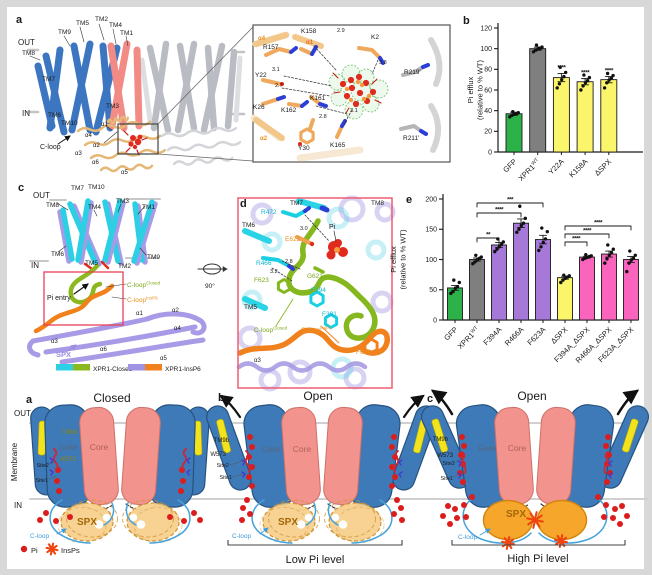 This screenshot has height=575, width=652. What do you see at coordinates (264, 263) in the screenshot?
I see `r466-label: R466` at bounding box center [264, 263].